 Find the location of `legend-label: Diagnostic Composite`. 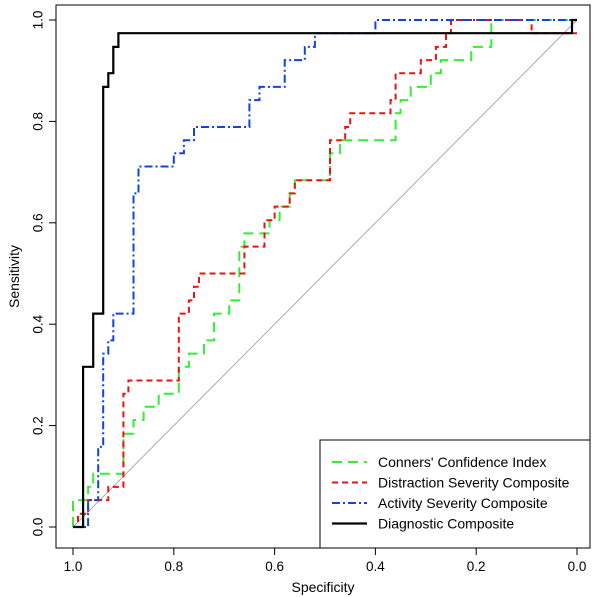

legend-label: Diagnostic Composite is located at coordinates (446, 524).